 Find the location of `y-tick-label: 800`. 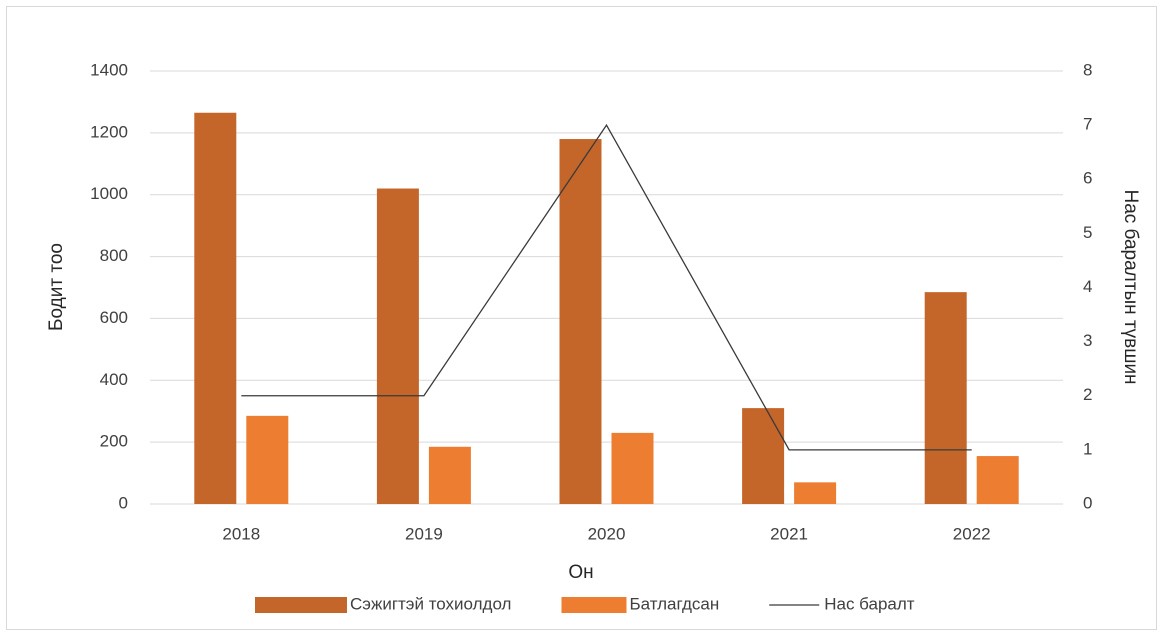

y-tick-label: 800 is located at coordinates (114, 255).